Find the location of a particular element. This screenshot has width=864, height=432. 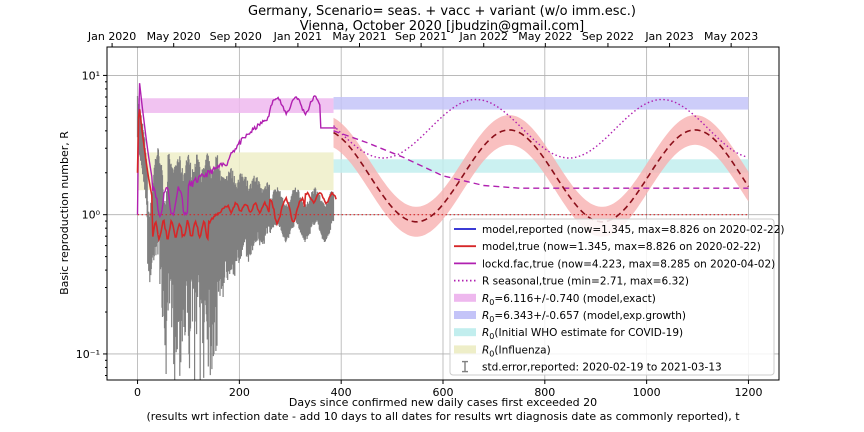

model-uncertainty-band is located at coordinates (541, 176).